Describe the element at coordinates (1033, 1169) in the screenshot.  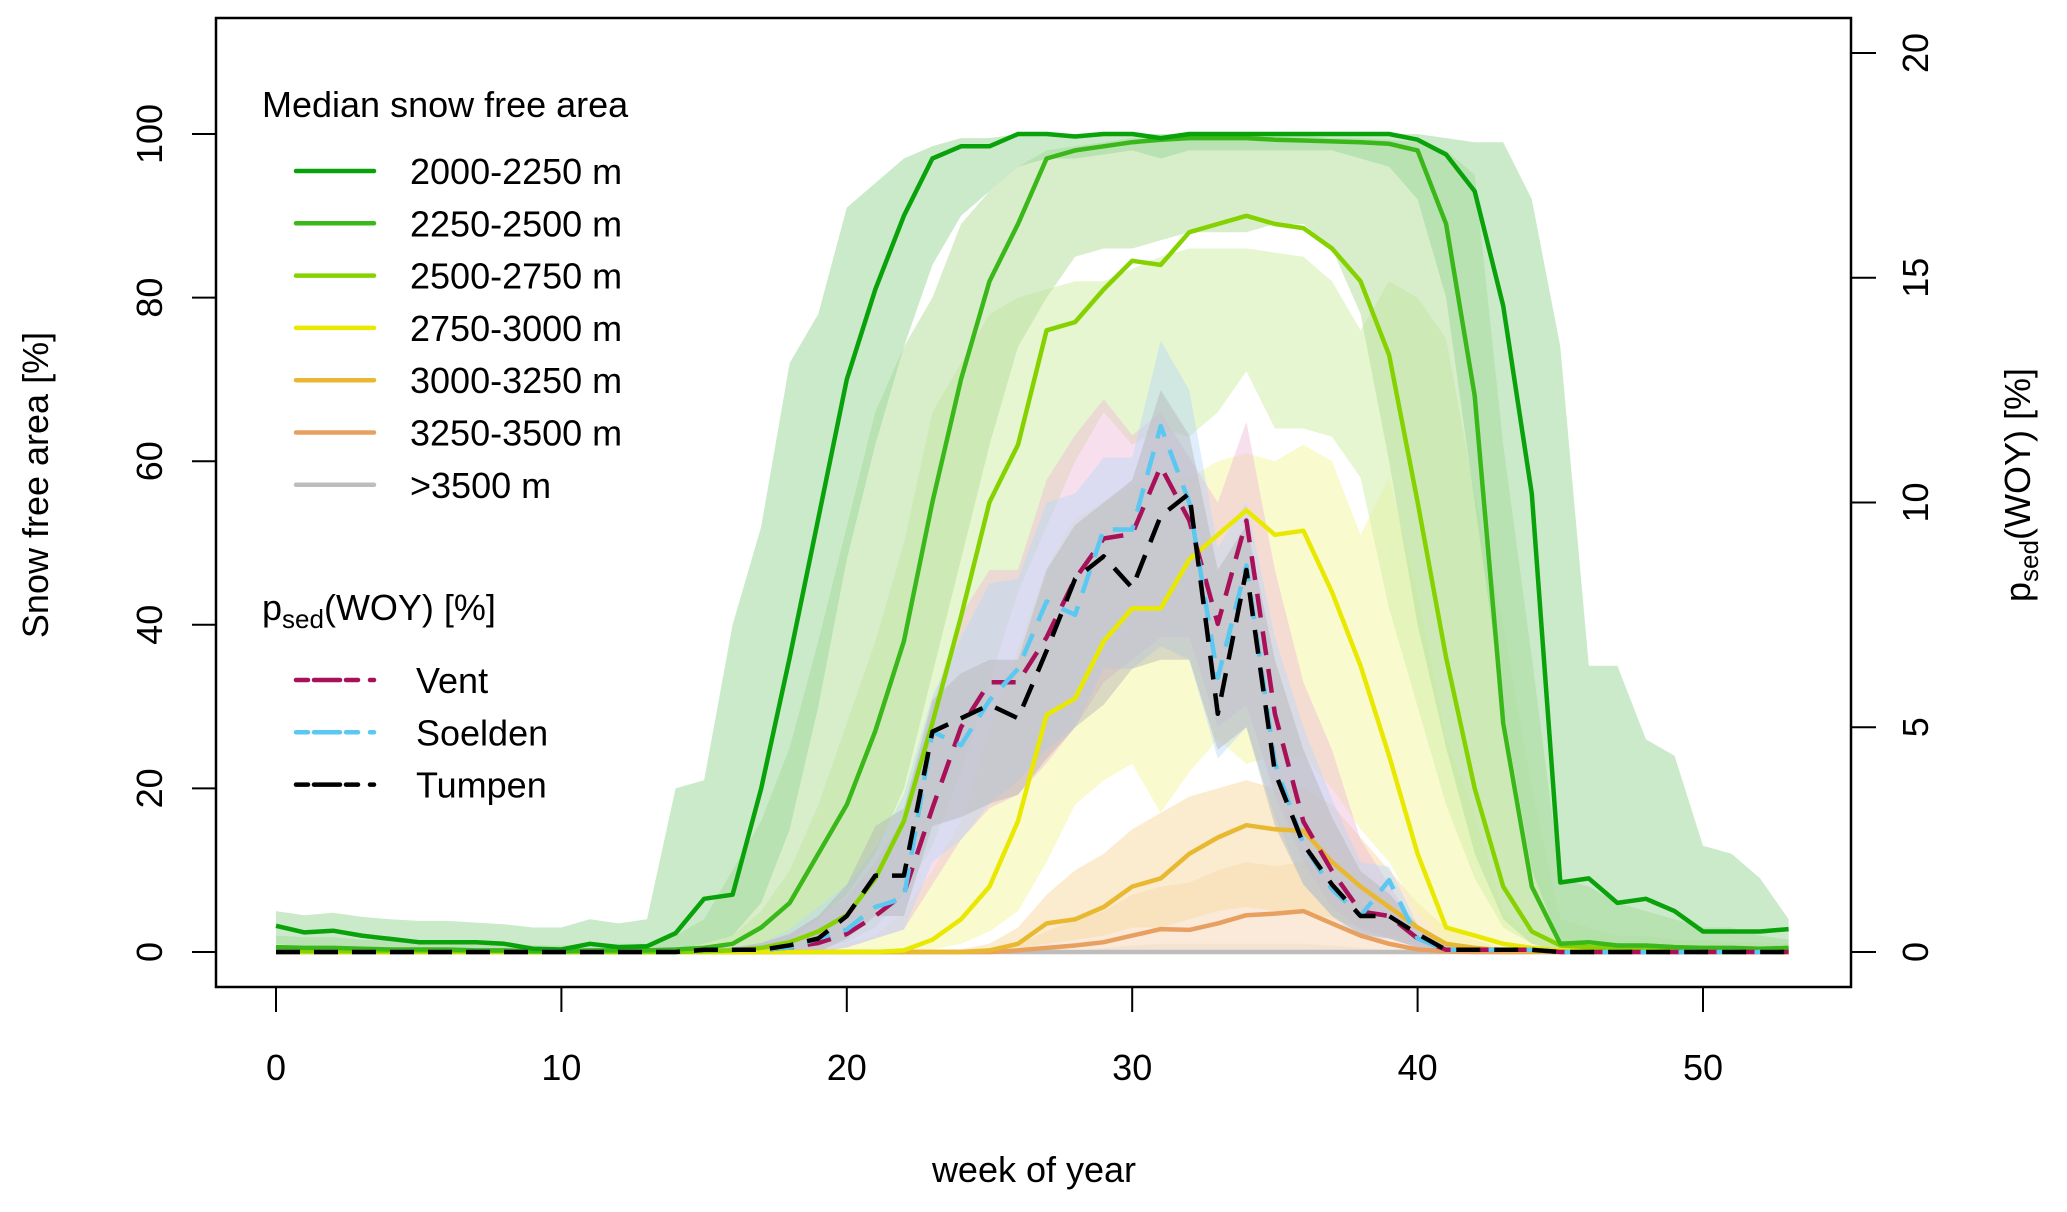
I see `x-axis-label: week of year` at that location.